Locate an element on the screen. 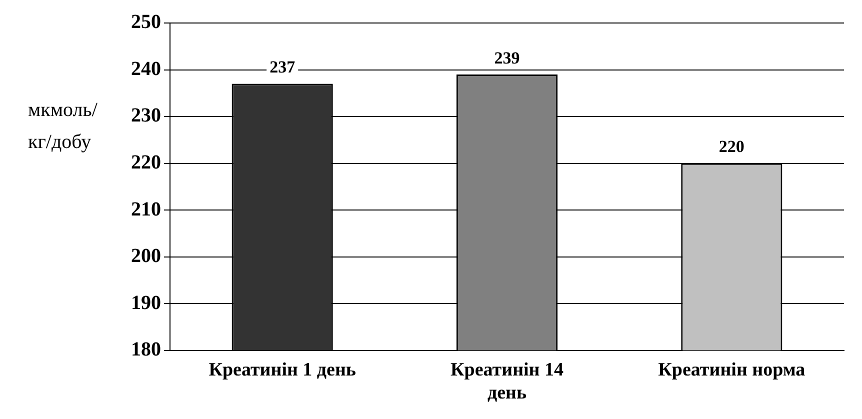 Image resolution: width=862 pixels, height=419 pixels. y-tick-label: 230 is located at coordinates (146, 115).